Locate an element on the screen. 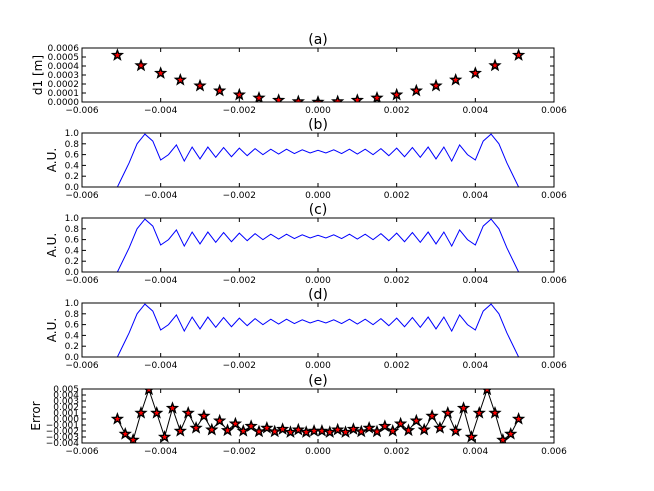 This screenshot has height=491, width=654. y-tick-label: 0.4 is located at coordinates (72, 251).